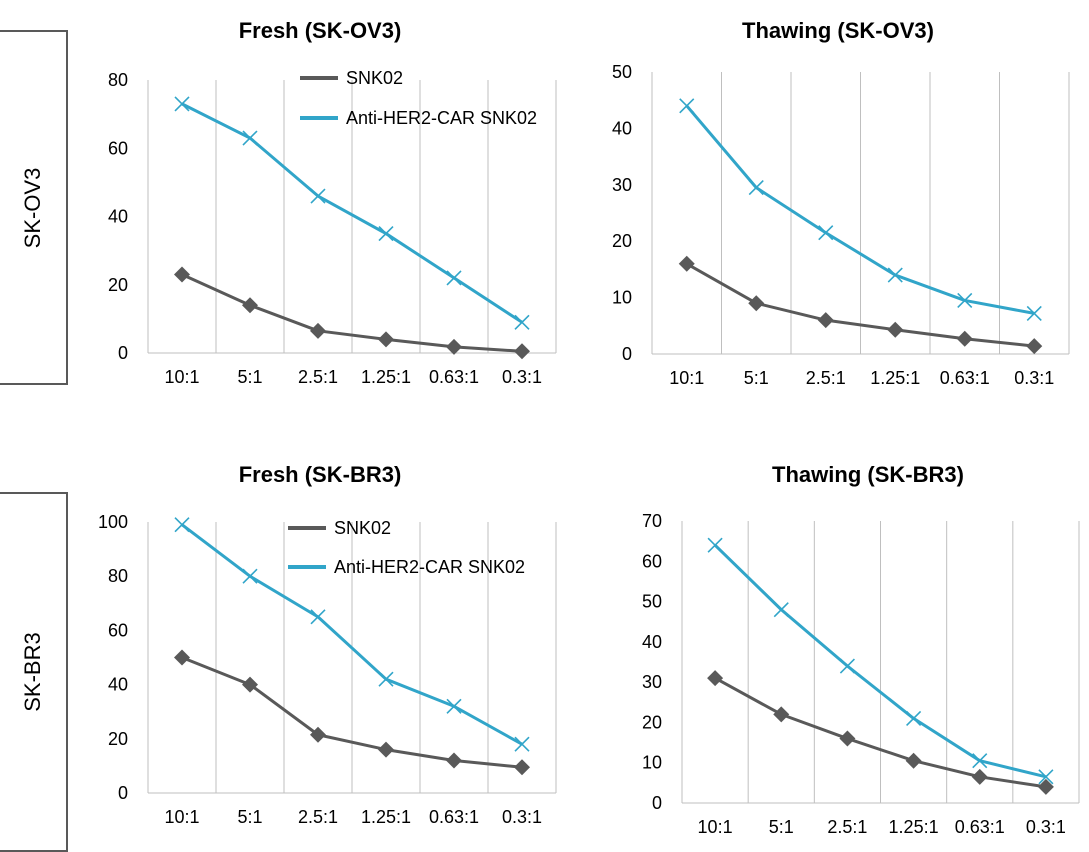  I want to click on legend-label: SNK02, so click(362, 528).